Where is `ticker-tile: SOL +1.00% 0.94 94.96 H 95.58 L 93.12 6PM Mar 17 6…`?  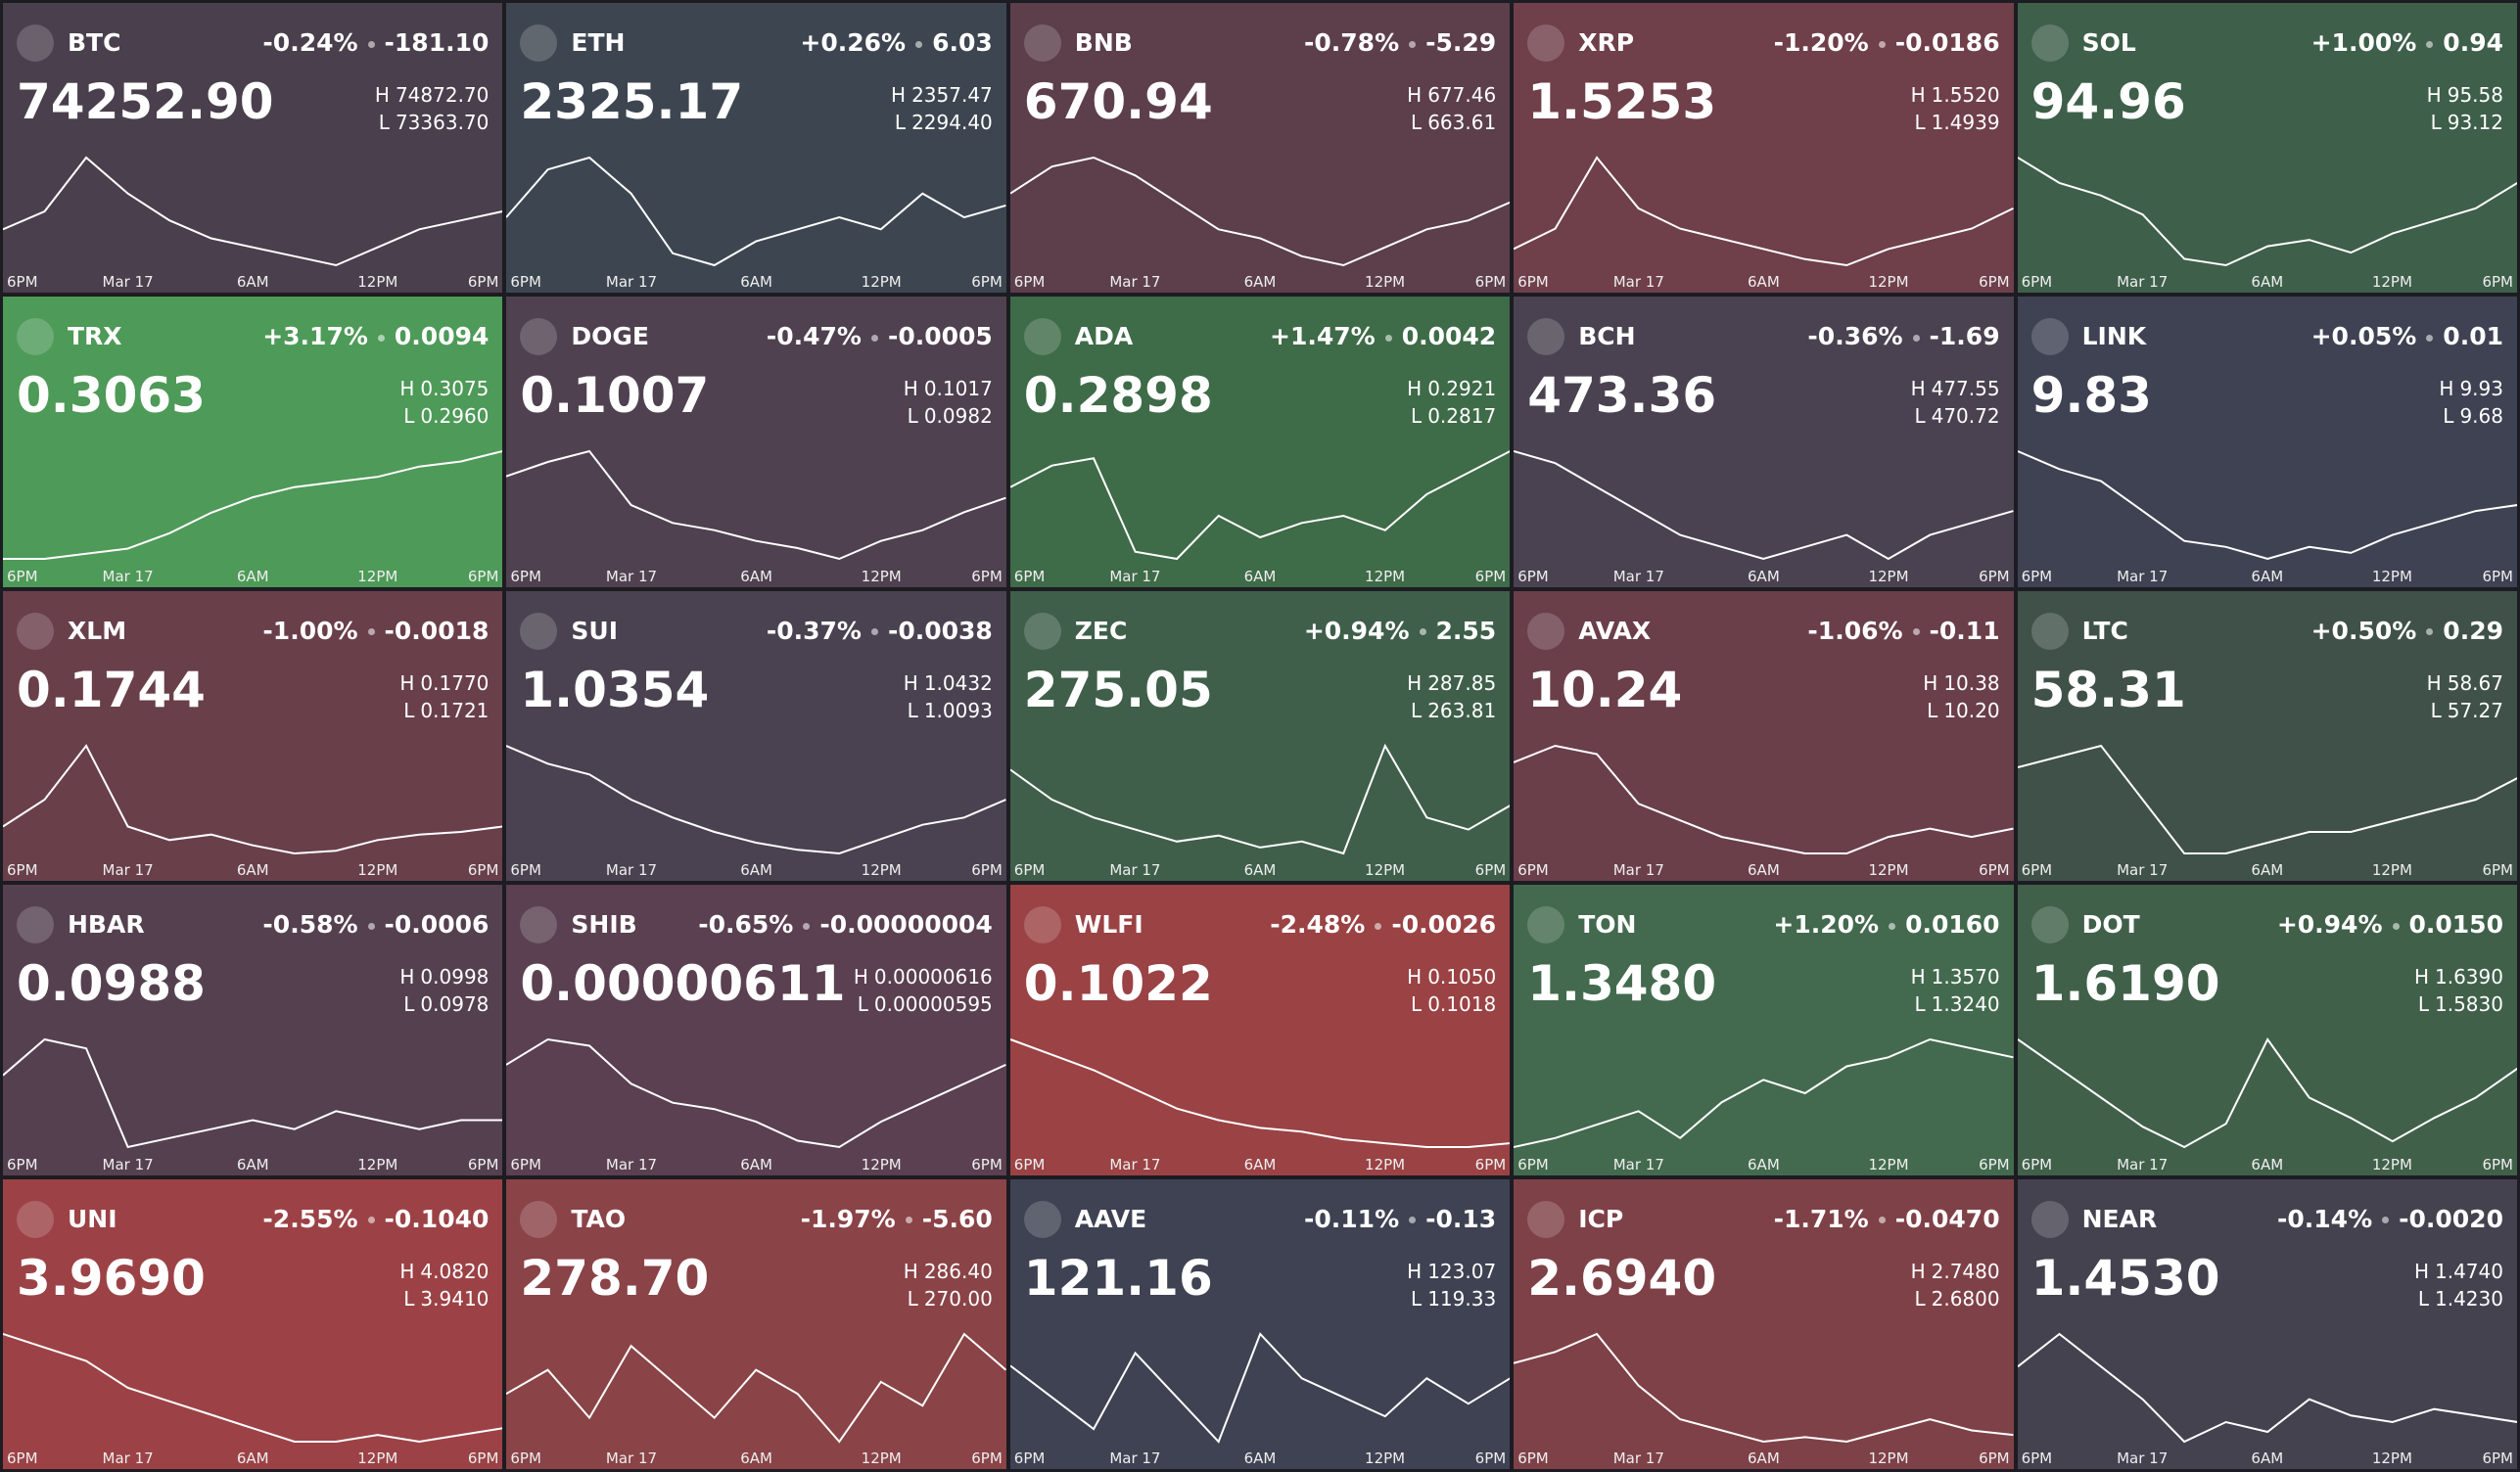
ticker-tile: SOL +1.00% 0.94 94.96 H 95.58 L 93.12 6PM Mar 17 6… is located at coordinates (2267, 148).